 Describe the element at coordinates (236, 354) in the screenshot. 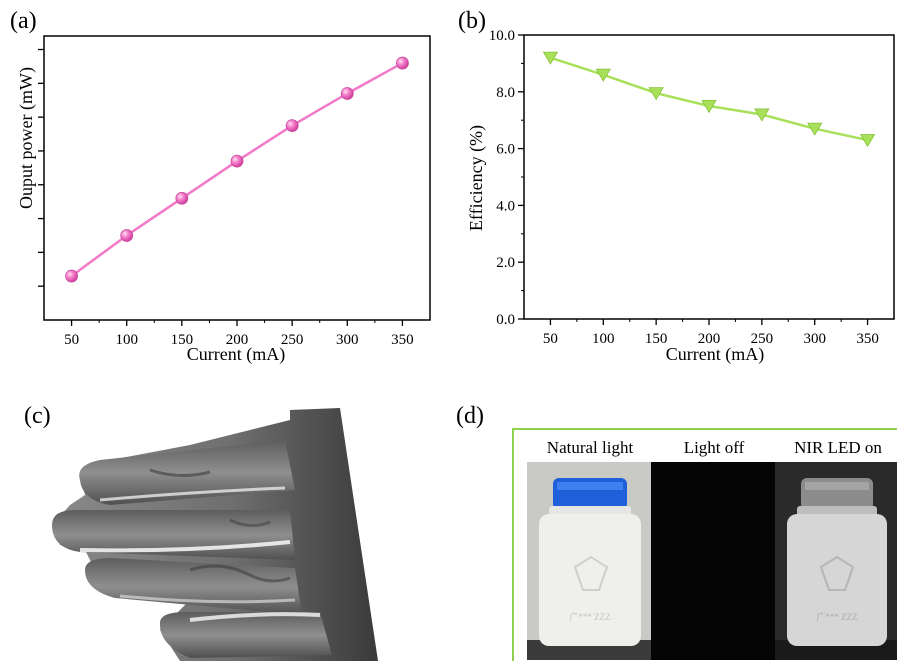

I see `x-axis-label-a: Current (mA)` at that location.